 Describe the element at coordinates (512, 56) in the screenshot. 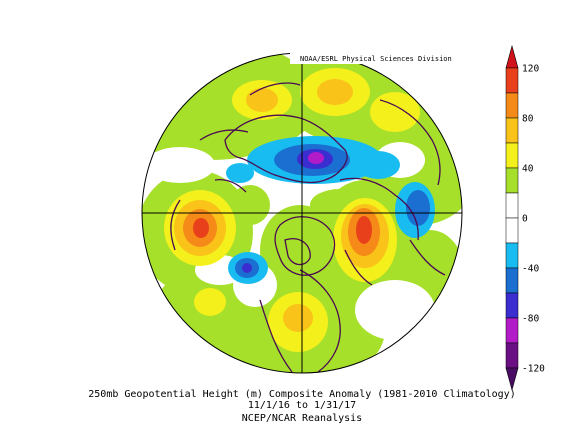

I see `colorbar-arrow-top` at that location.